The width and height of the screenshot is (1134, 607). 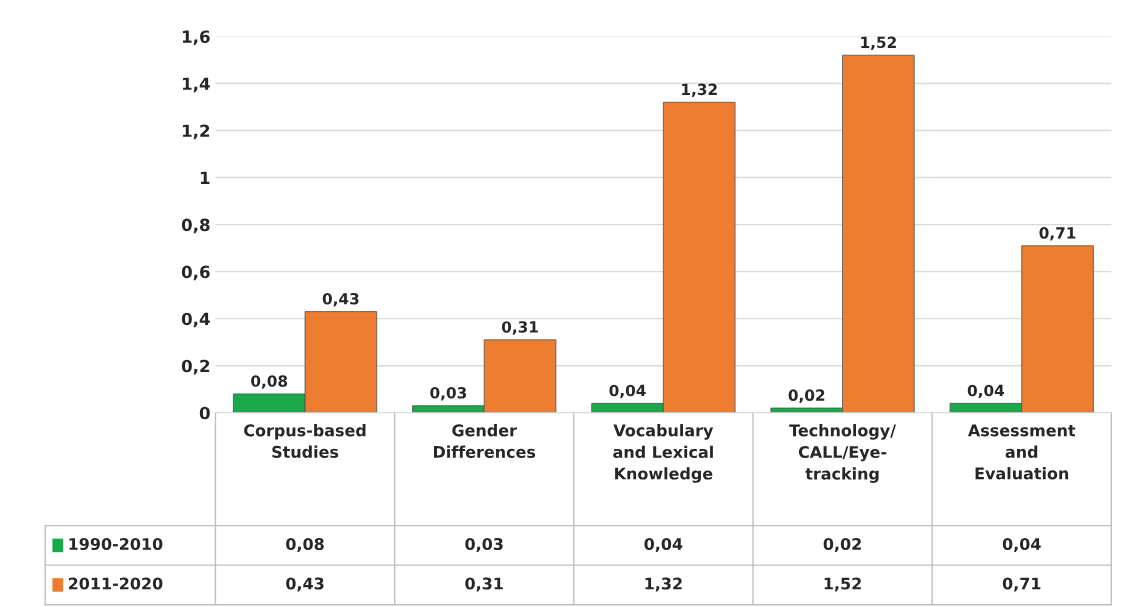 I want to click on data-label: 0,71, so click(x=1021, y=584).